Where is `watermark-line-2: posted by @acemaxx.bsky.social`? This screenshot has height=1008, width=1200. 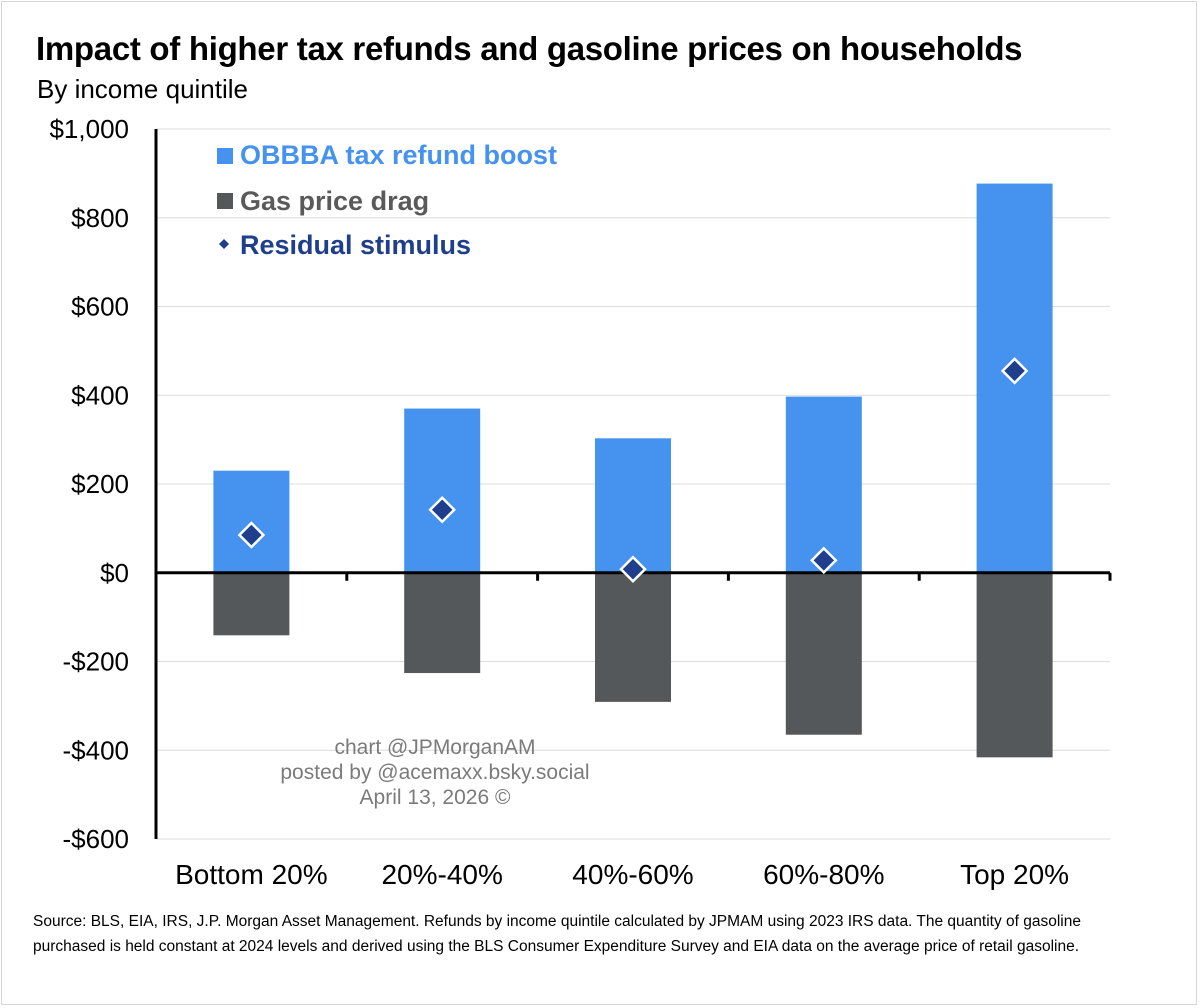
watermark-line-2: posted by @acemaxx.bsky.social is located at coordinates (434, 772).